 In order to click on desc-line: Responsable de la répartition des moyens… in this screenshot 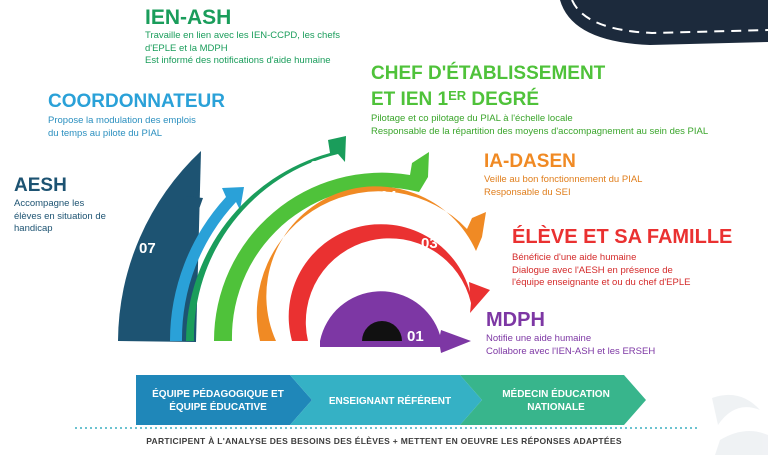, I will do `click(540, 131)`.